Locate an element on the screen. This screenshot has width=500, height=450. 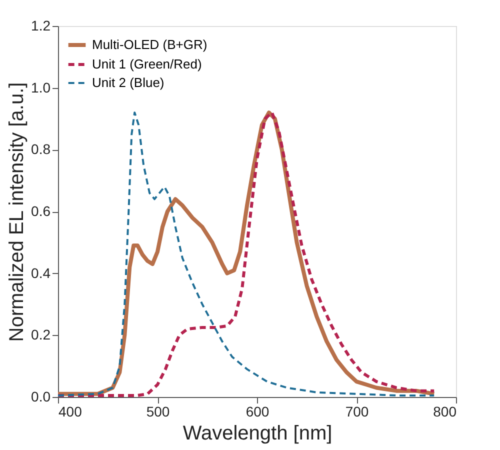
y-tick-label: 0.6 is located at coordinates (41, 211).